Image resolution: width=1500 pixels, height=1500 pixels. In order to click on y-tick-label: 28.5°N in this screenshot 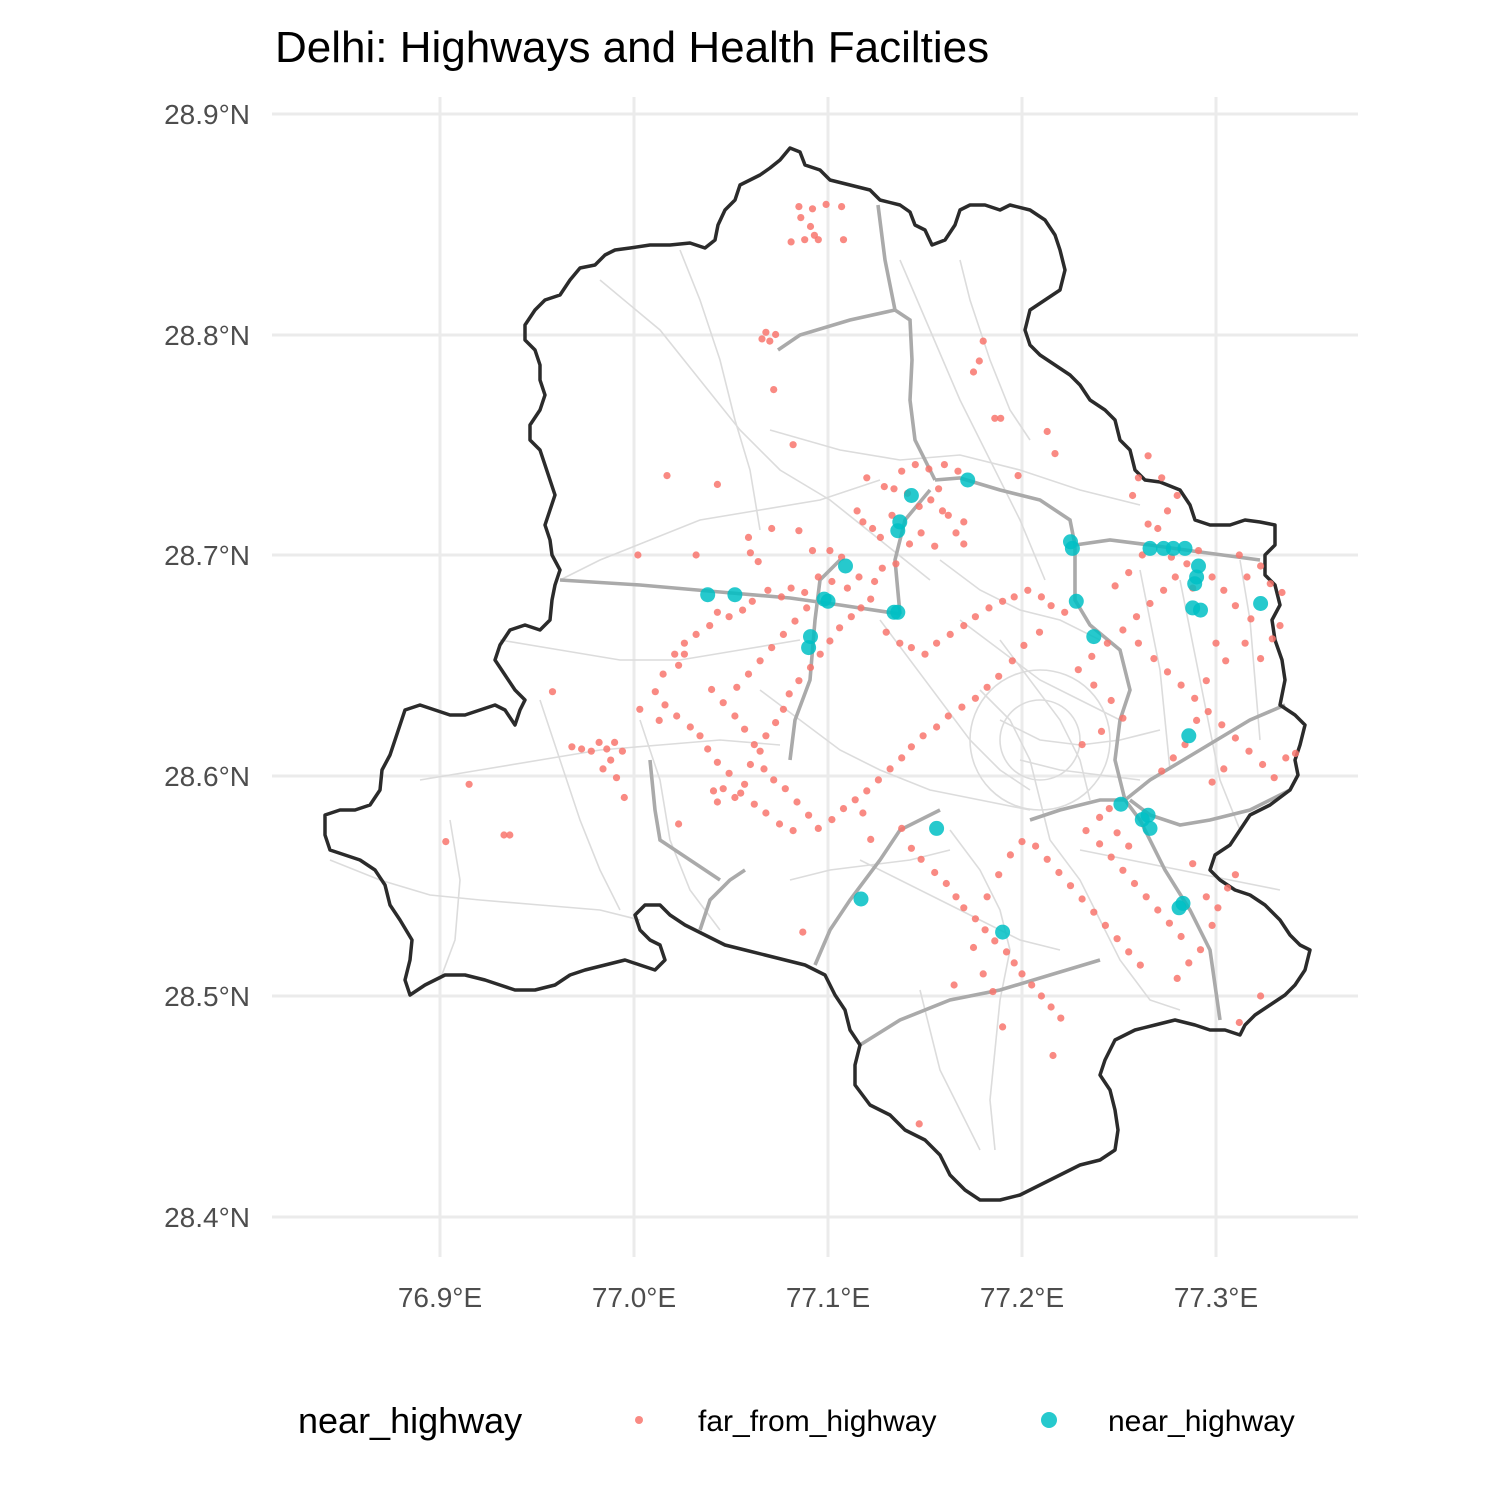, I will do `click(207, 996)`.